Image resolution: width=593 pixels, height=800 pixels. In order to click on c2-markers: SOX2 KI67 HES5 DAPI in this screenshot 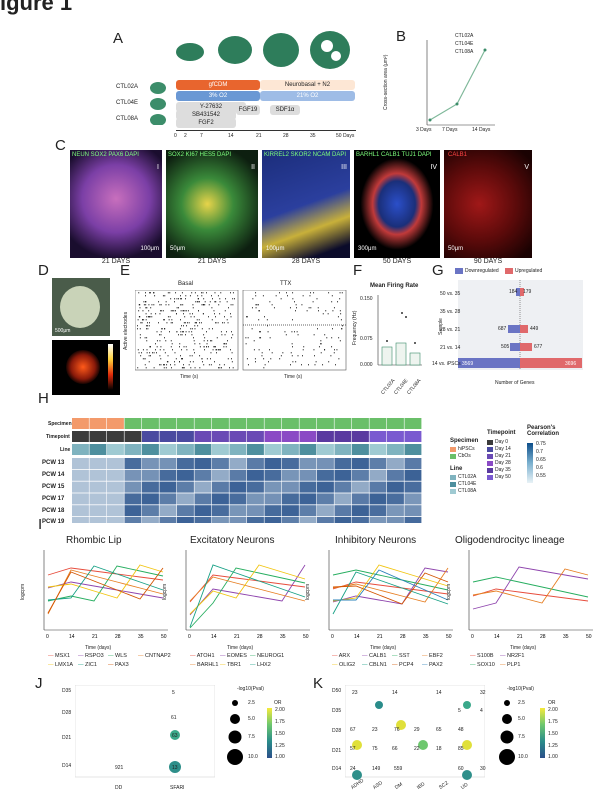, I will do `click(200, 155)`.